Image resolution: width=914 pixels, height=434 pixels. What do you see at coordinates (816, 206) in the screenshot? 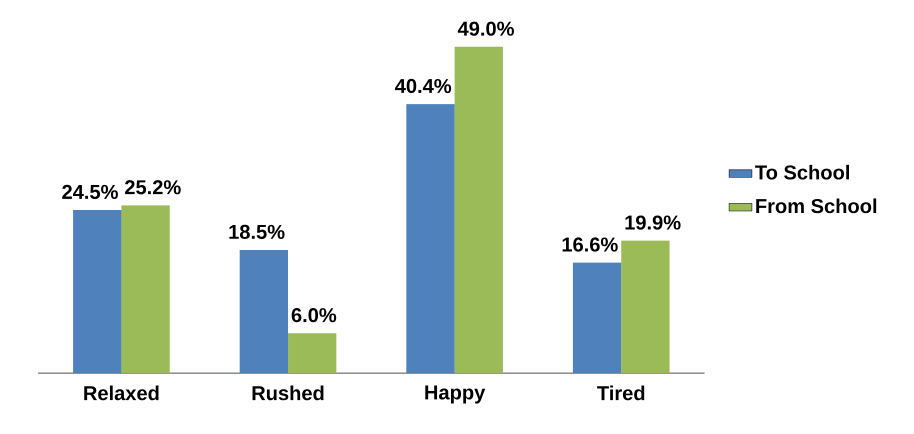
I see `legend-label: From School` at bounding box center [816, 206].